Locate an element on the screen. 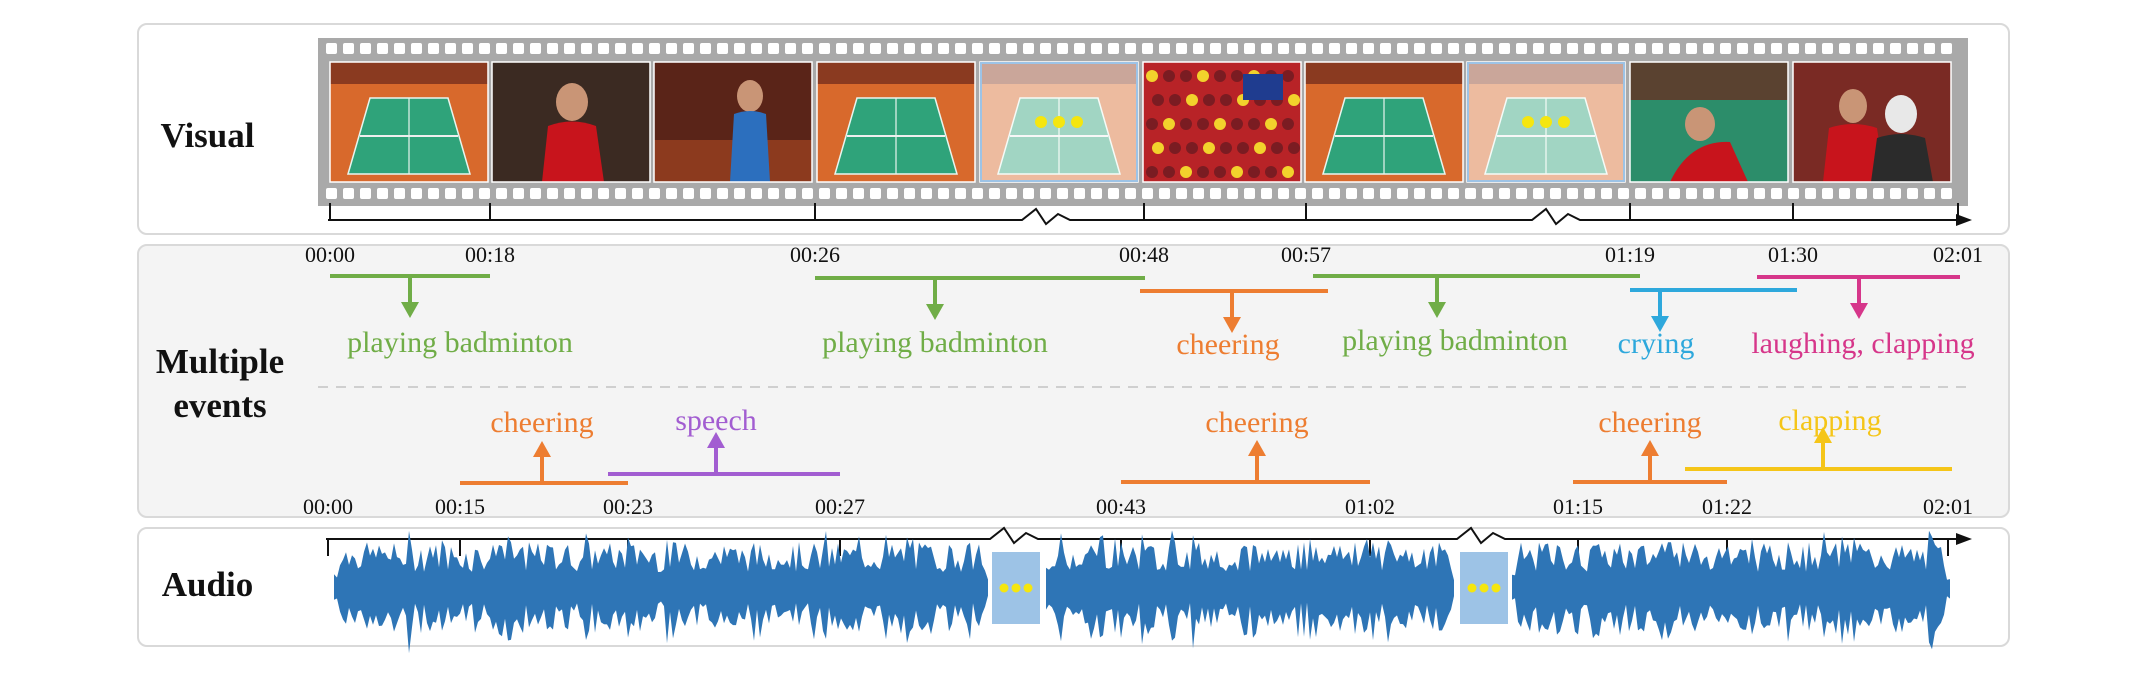  person-body is located at coordinates (1854, 153).